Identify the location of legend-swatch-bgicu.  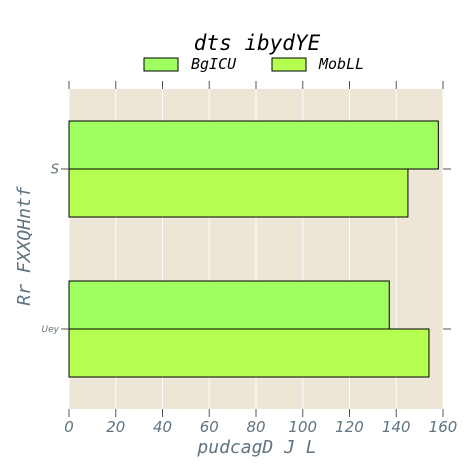
(161, 64).